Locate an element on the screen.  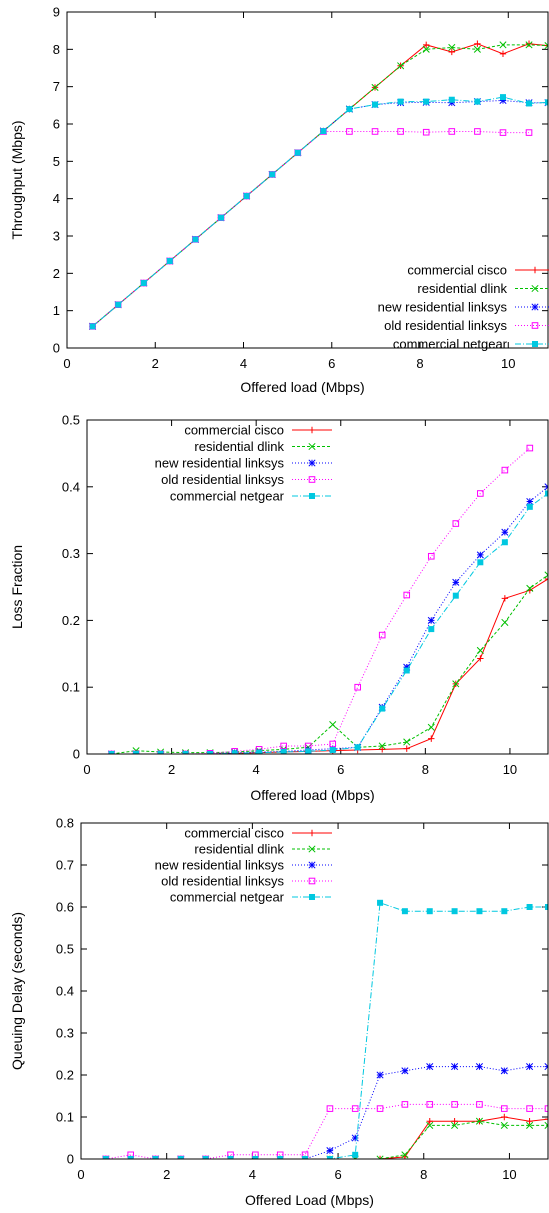
legend-label: new residential linksys is located at coordinates (220, 865).